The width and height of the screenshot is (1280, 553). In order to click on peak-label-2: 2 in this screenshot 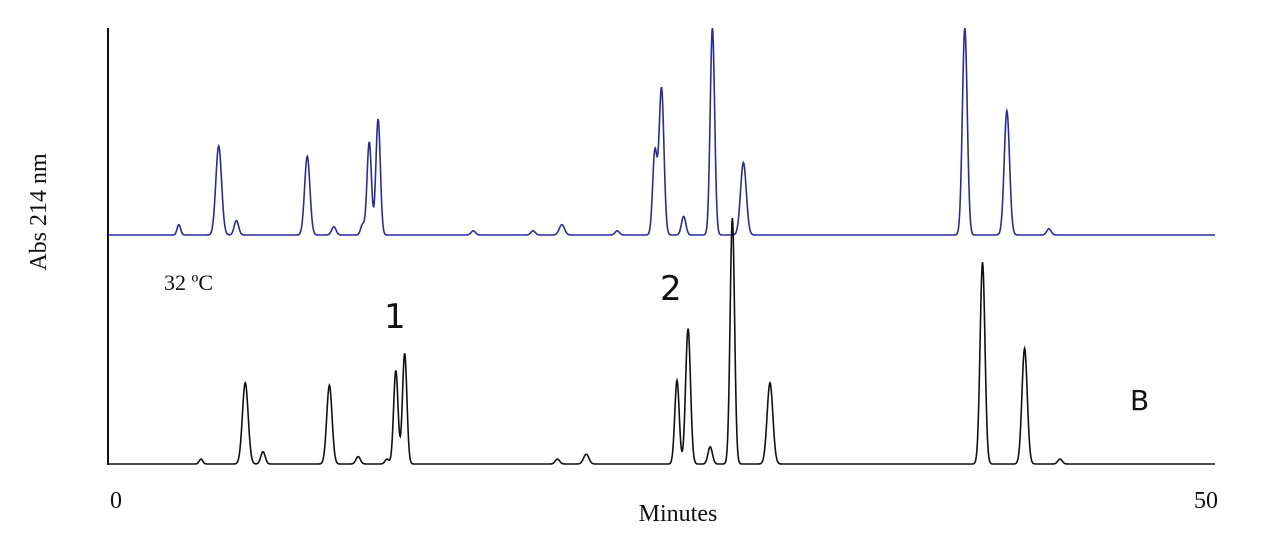, I will do `click(671, 289)`.